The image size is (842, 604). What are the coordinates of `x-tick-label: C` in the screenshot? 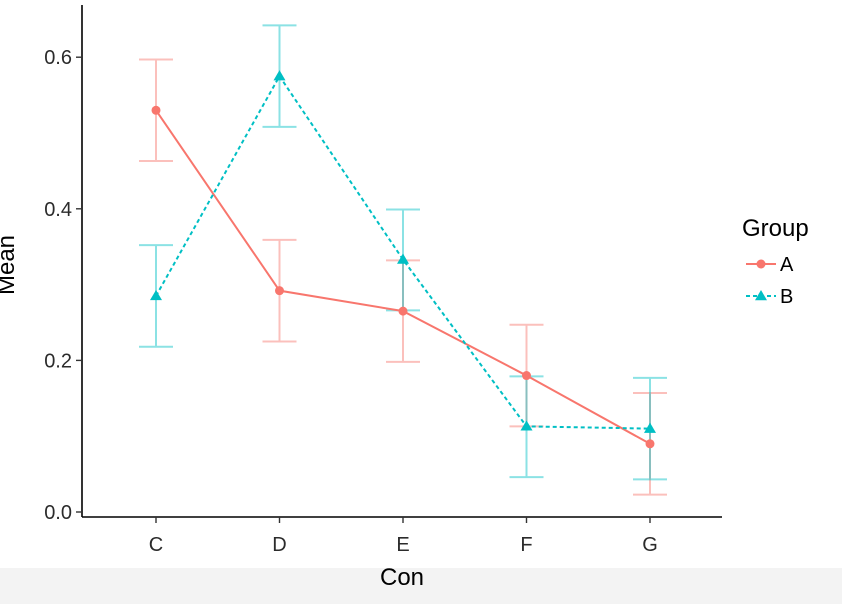 It's located at (156, 545).